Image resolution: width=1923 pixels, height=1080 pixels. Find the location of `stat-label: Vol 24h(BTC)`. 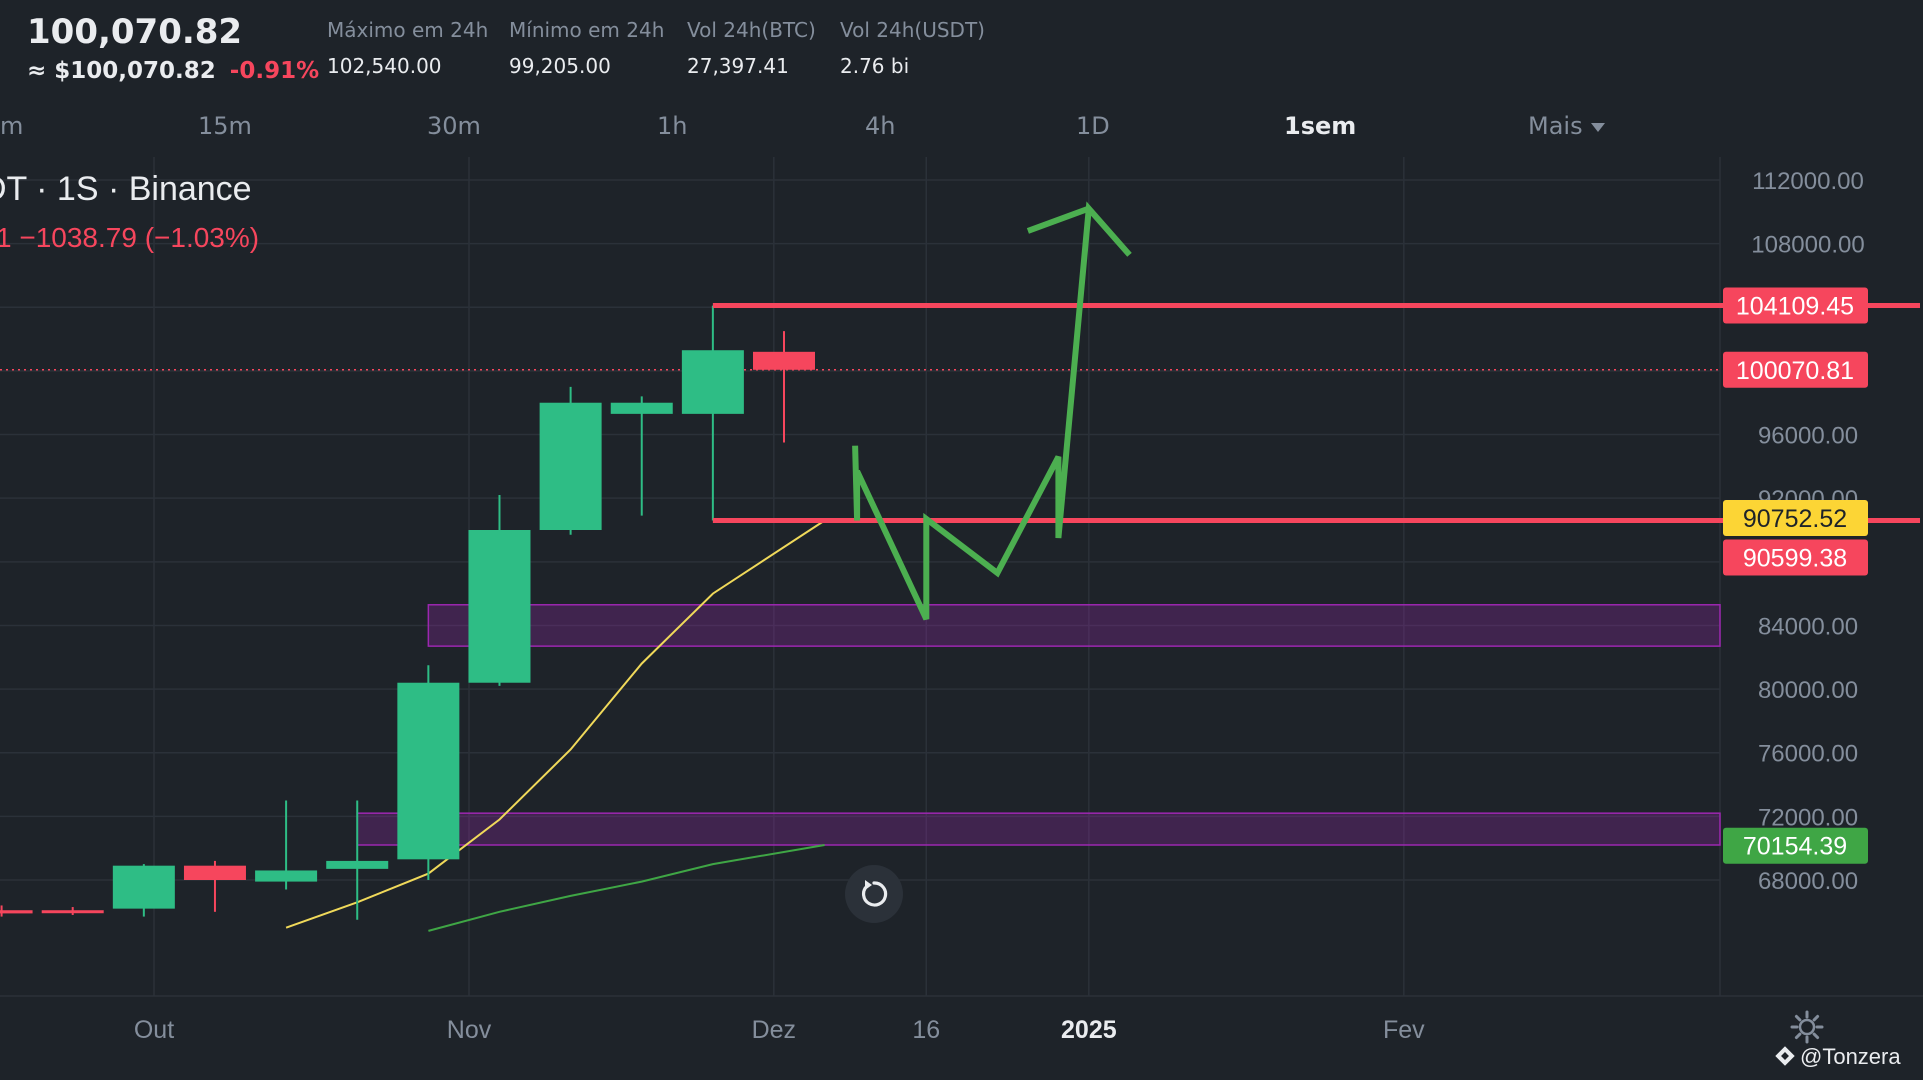

stat-label: Vol 24h(BTC) is located at coordinates (751, 30).